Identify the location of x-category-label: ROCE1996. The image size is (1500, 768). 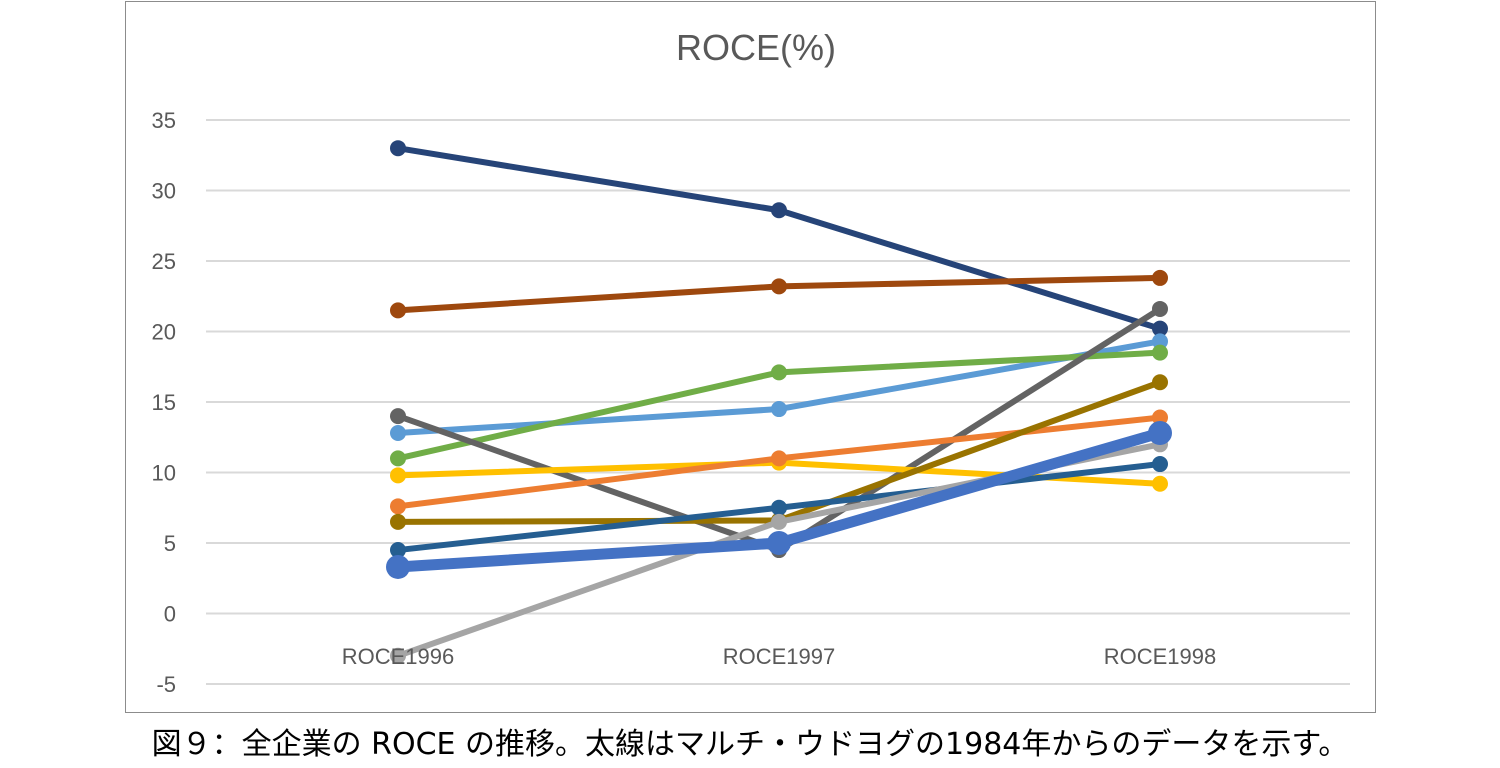
(398, 656).